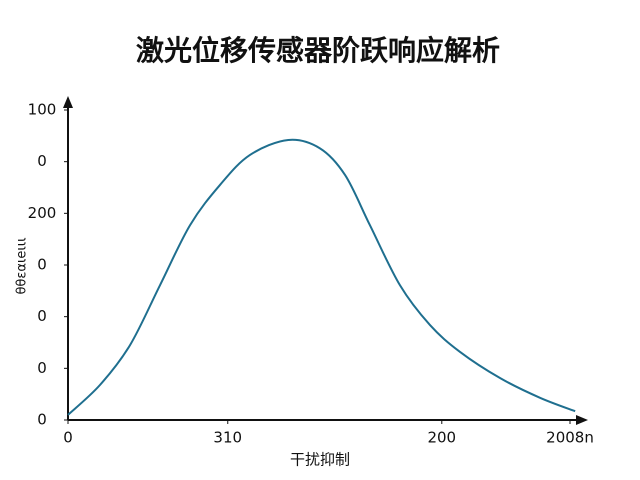  What do you see at coordinates (42, 110) in the screenshot?
I see `y-tick-label: 100` at bounding box center [42, 110].